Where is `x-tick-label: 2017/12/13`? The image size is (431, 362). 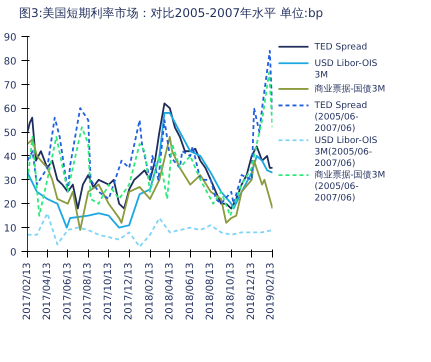 x-tick-label: 2017/12/13 is located at coordinates (129, 291).